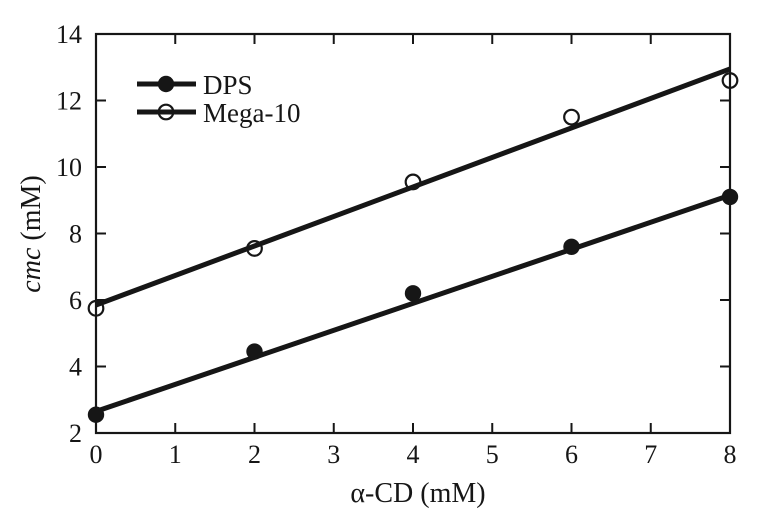 The height and width of the screenshot is (520, 762). Describe the element at coordinates (228, 85) in the screenshot. I see `legend-label-dps: DPS` at that location.